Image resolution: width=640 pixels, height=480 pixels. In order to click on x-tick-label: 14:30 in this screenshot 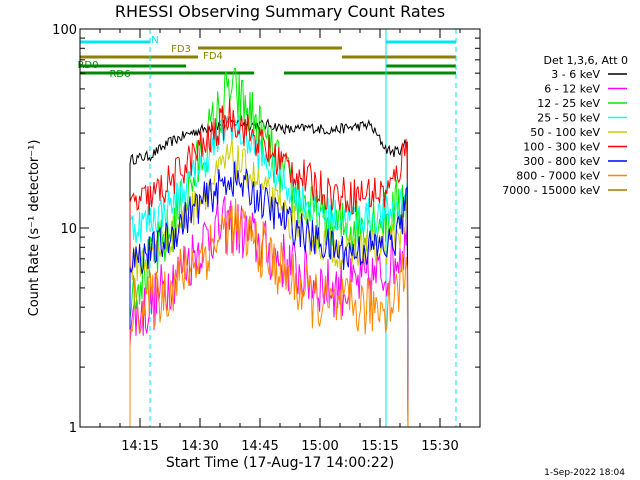, I will do `click(199, 446)`.